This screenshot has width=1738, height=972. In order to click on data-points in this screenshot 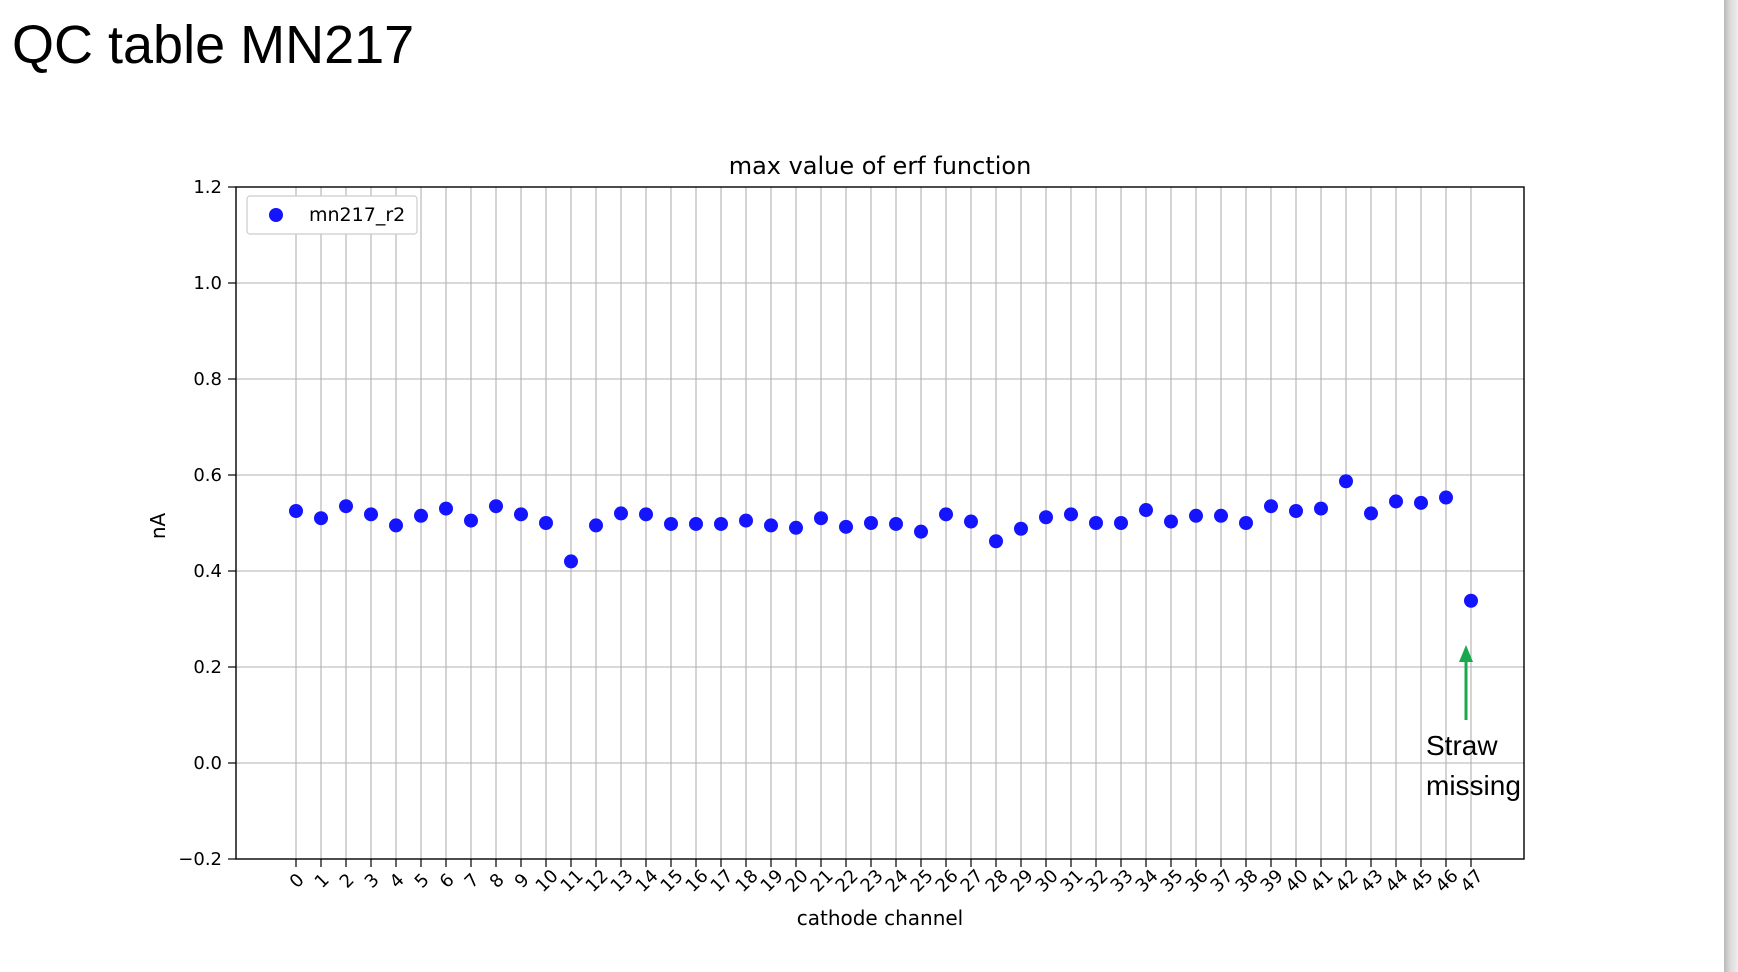, I will do `click(883, 541)`.